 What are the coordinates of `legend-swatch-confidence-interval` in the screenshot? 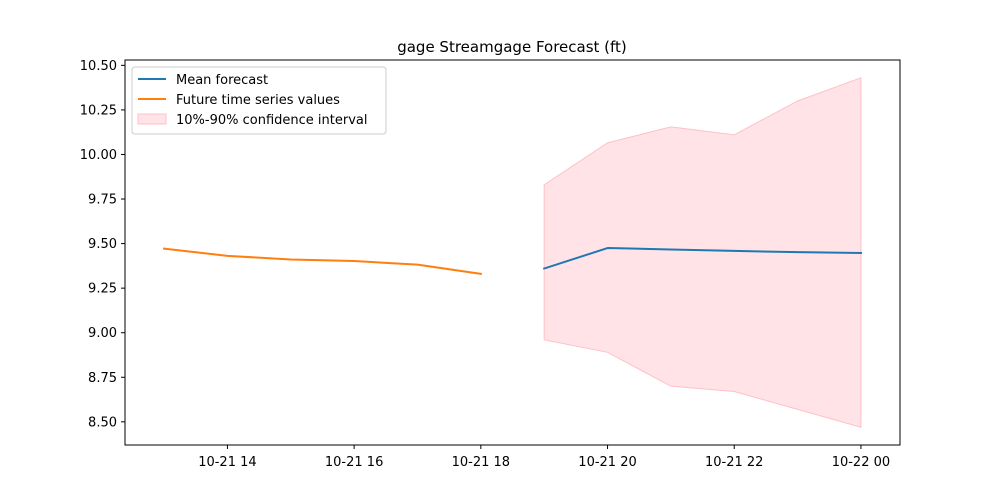 It's located at (152, 119).